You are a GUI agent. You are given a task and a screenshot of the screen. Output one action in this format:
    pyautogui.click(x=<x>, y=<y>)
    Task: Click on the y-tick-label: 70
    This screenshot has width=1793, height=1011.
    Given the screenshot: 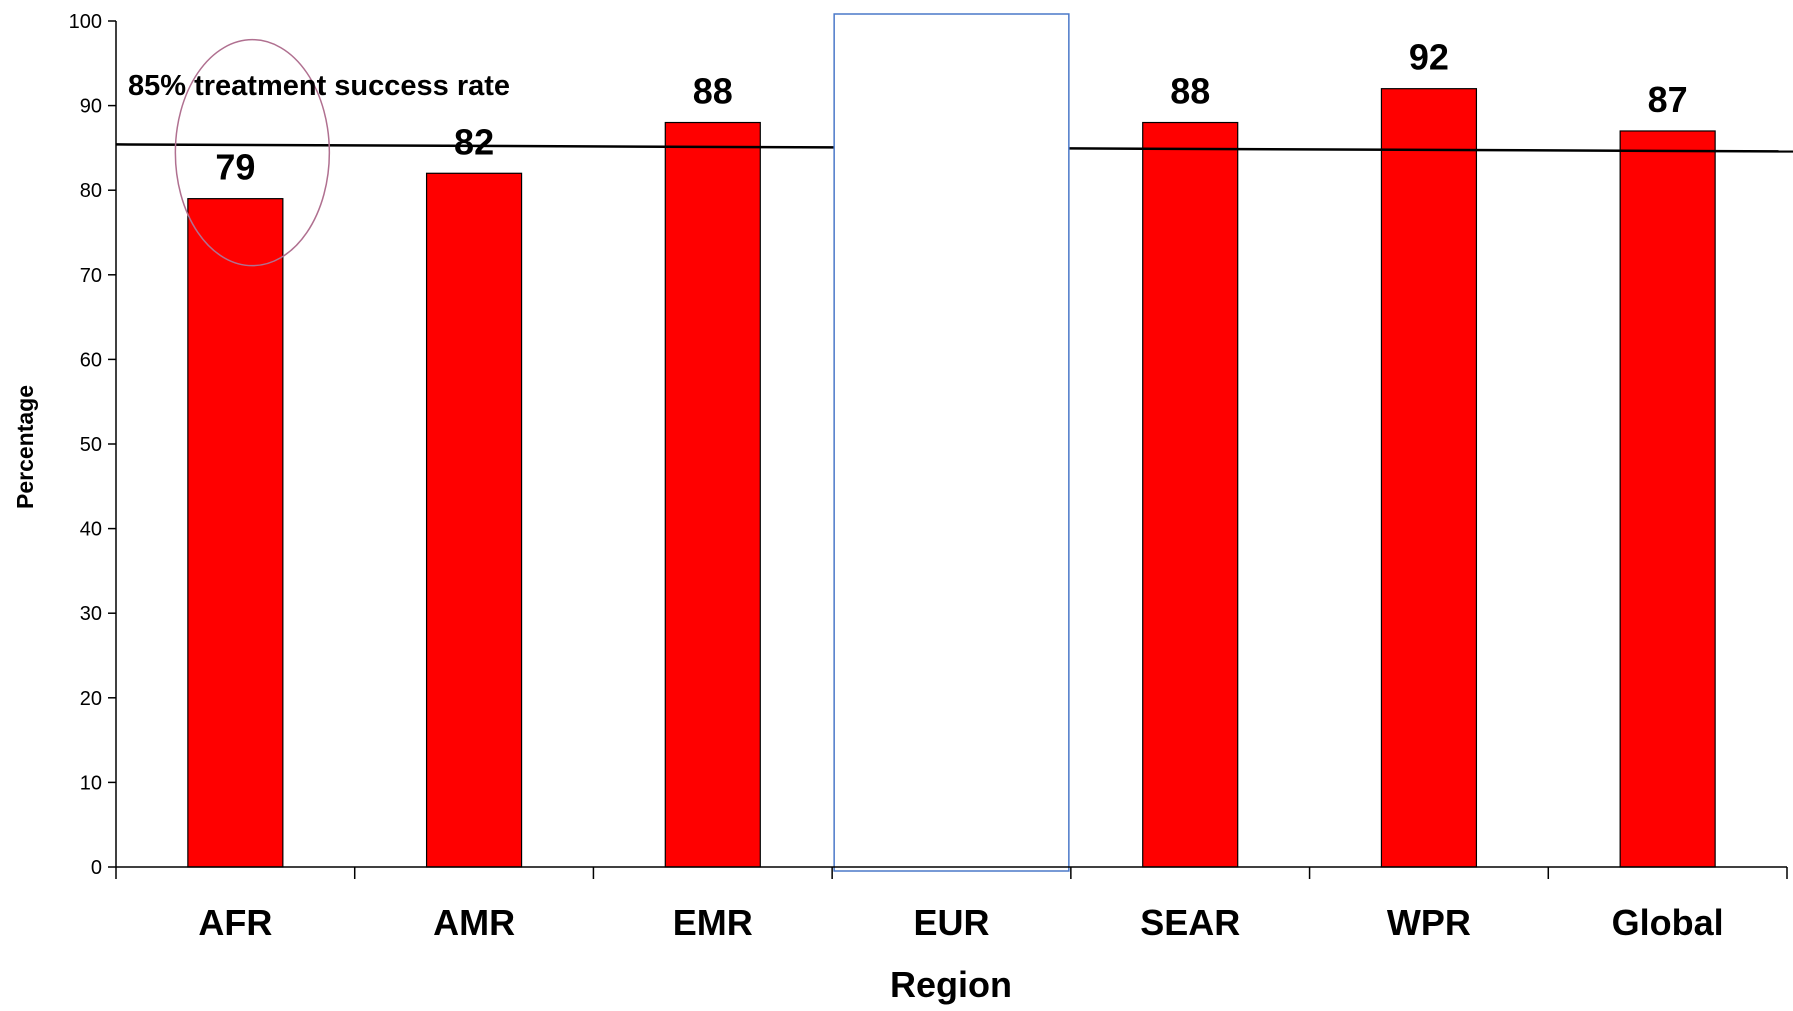 What is the action you would take?
    pyautogui.click(x=91, y=276)
    